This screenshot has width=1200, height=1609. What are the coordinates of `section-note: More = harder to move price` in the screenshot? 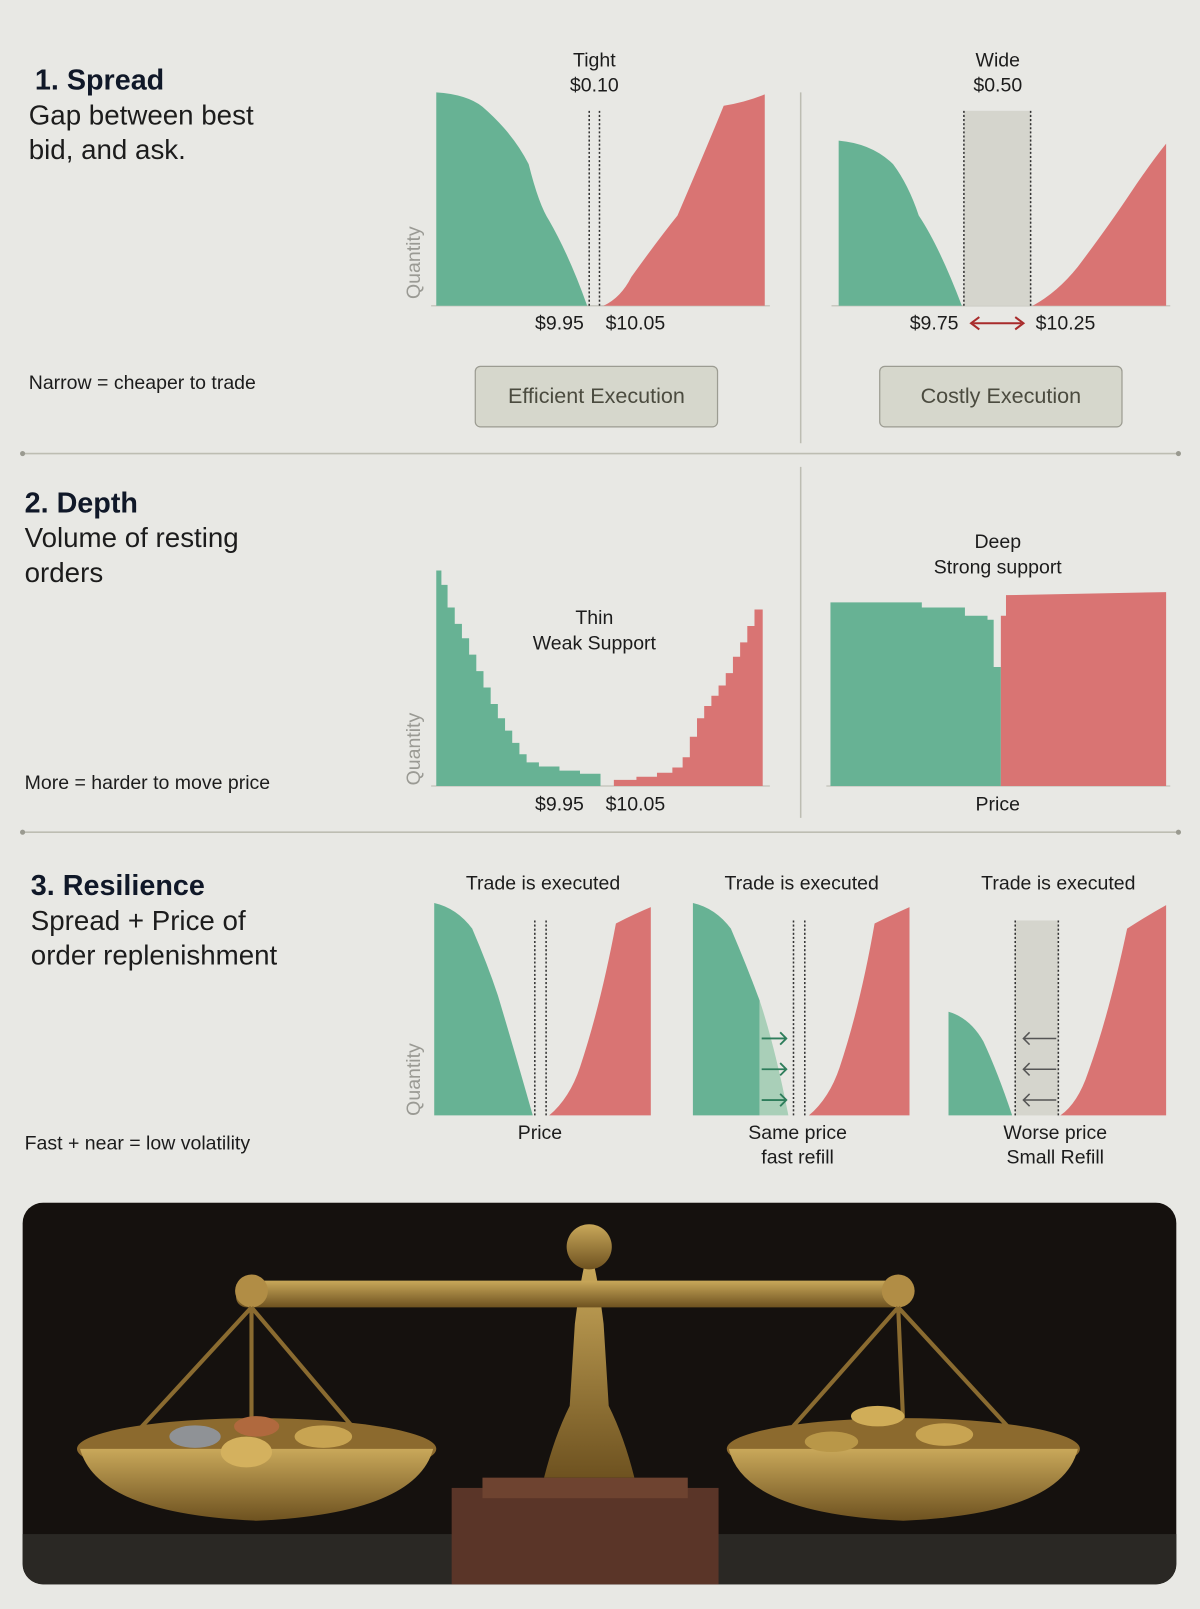 It's located at (148, 783).